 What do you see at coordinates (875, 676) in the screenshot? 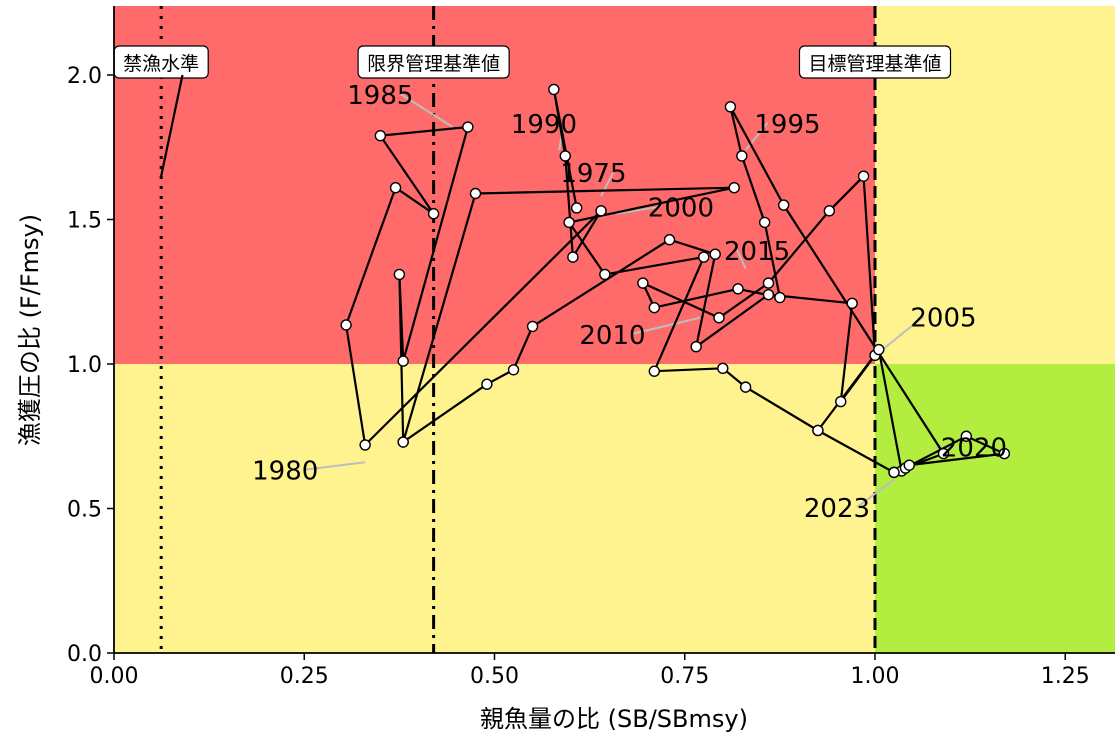
I see `x-tick-label-4: 1.00` at bounding box center [875, 676].